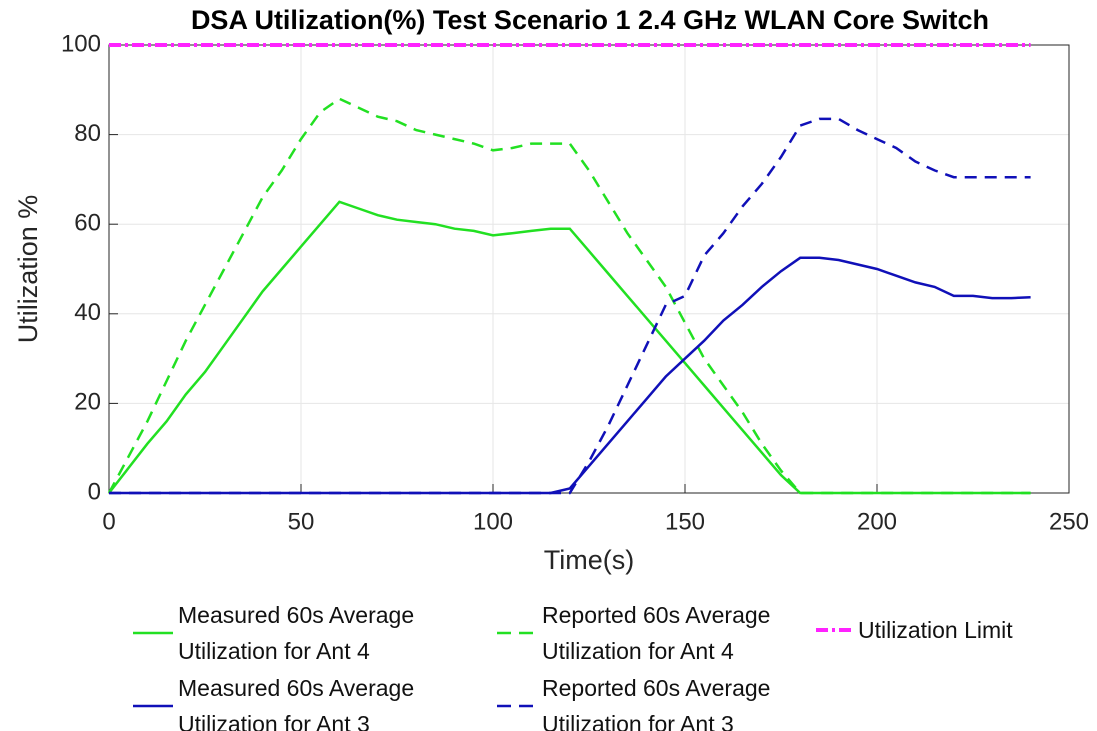  Describe the element at coordinates (108, 521) in the screenshot. I see `x-tick-label: 0` at that location.